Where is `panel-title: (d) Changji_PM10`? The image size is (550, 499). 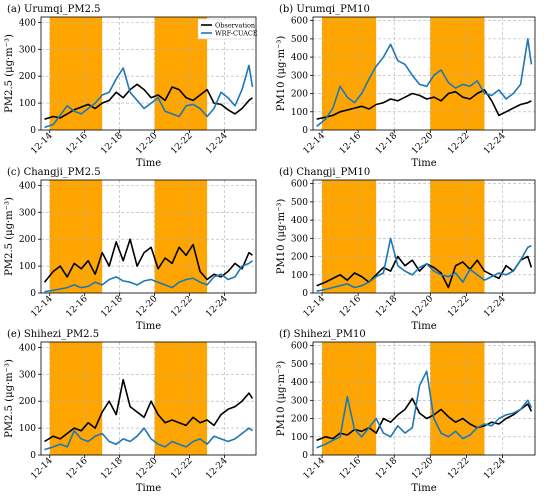 panel-title: (d) Changji_PM10 is located at coordinates (324, 172).